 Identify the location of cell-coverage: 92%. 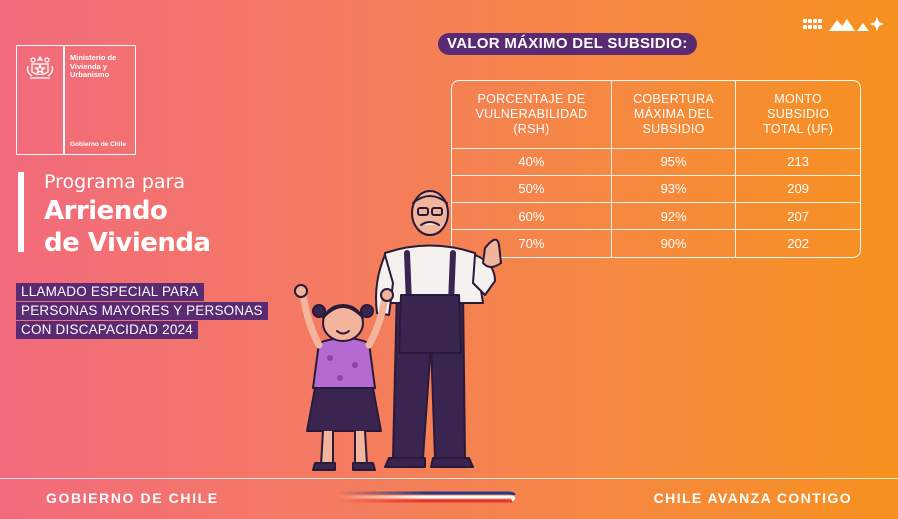
(673, 216).